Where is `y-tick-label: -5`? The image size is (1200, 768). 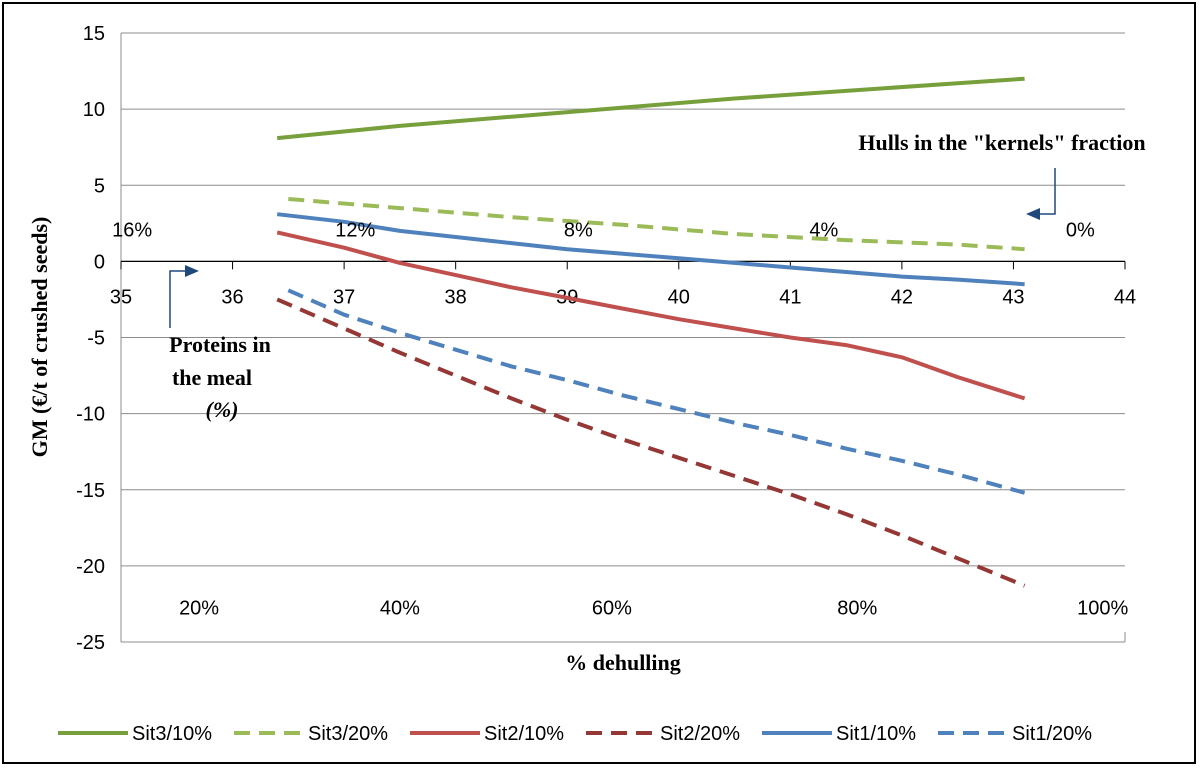
y-tick-label: -5 is located at coordinates (96, 339).